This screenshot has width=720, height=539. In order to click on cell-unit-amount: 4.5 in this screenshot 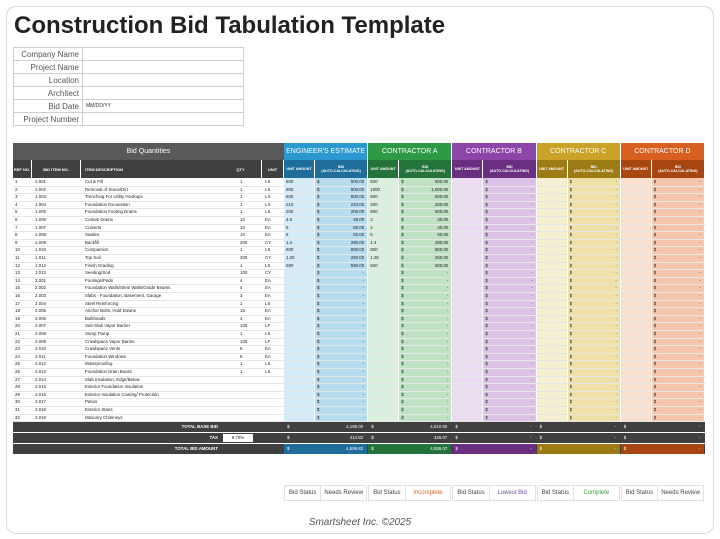, I will do `click(289, 219)`.